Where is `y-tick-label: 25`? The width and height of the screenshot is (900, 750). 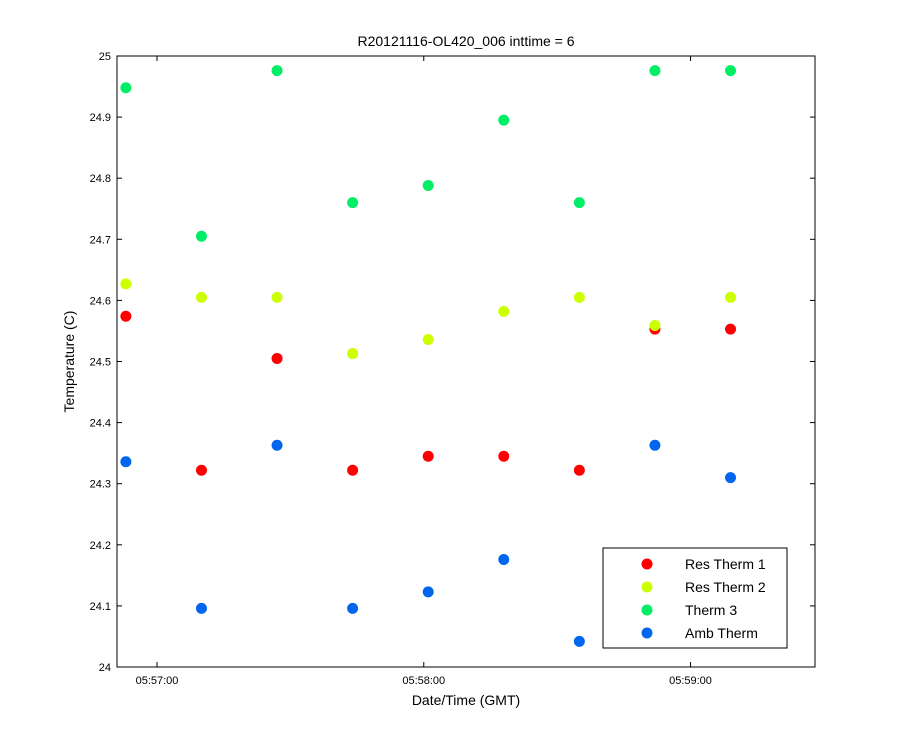
y-tick-label: 25 is located at coordinates (105, 57).